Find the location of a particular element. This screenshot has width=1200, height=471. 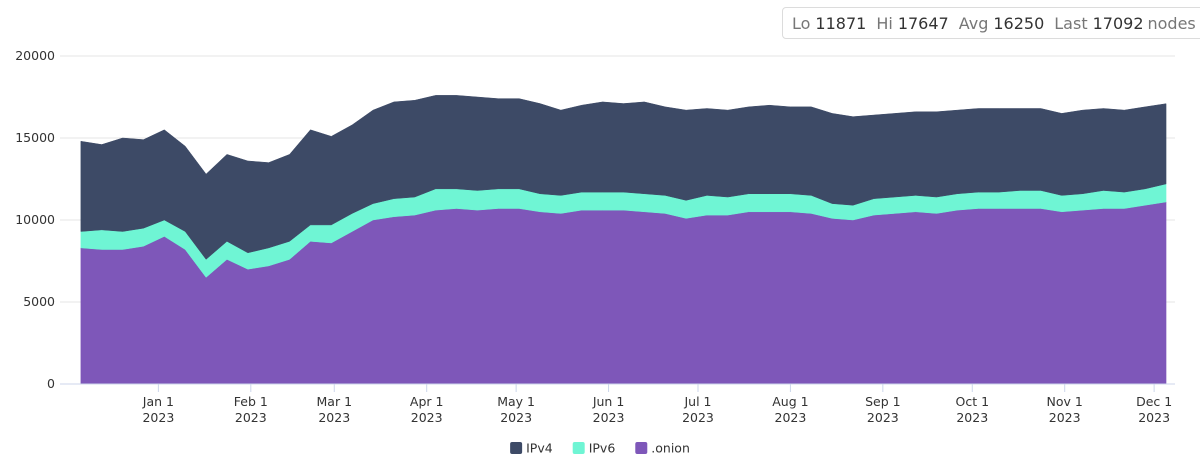

x-tick-label: Mar 1 2023 is located at coordinates (335, 409).